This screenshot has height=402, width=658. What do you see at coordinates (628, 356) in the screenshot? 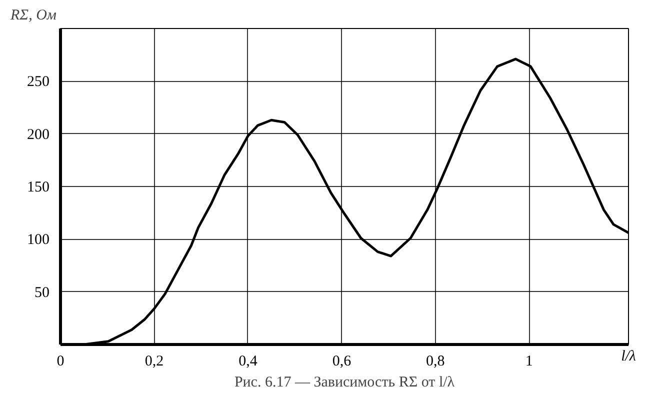
I see `x-axis-title: l/λ` at bounding box center [628, 356].